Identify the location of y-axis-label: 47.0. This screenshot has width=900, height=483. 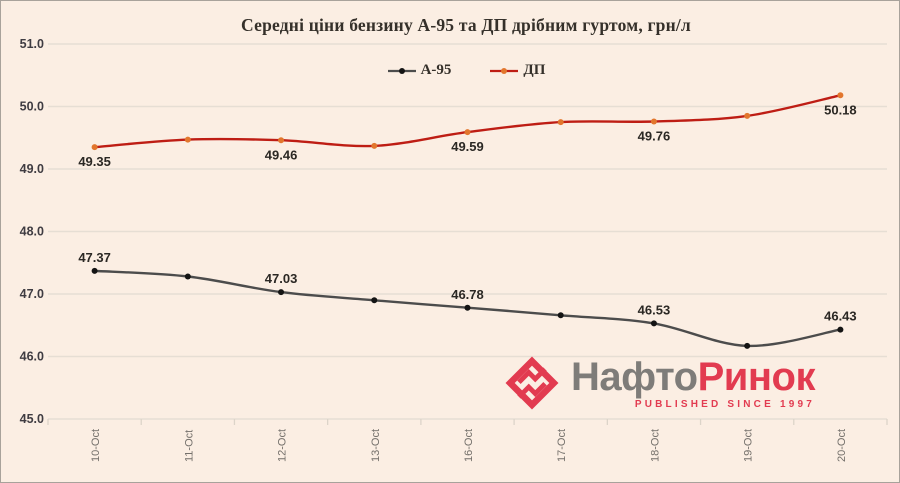
(32, 294).